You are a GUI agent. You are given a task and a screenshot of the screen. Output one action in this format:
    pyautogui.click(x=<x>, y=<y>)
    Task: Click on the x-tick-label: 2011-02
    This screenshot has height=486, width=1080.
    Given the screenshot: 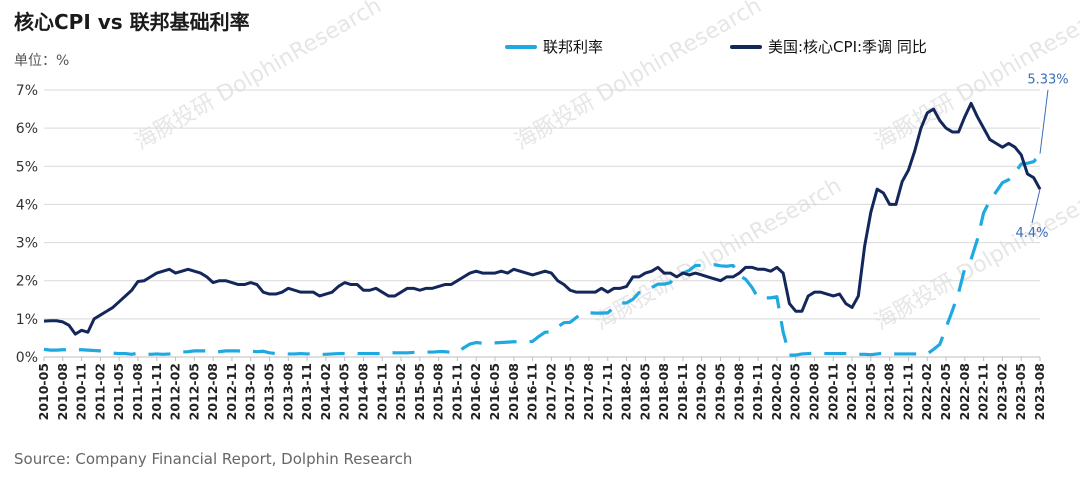 What is the action you would take?
    pyautogui.click(x=99, y=391)
    